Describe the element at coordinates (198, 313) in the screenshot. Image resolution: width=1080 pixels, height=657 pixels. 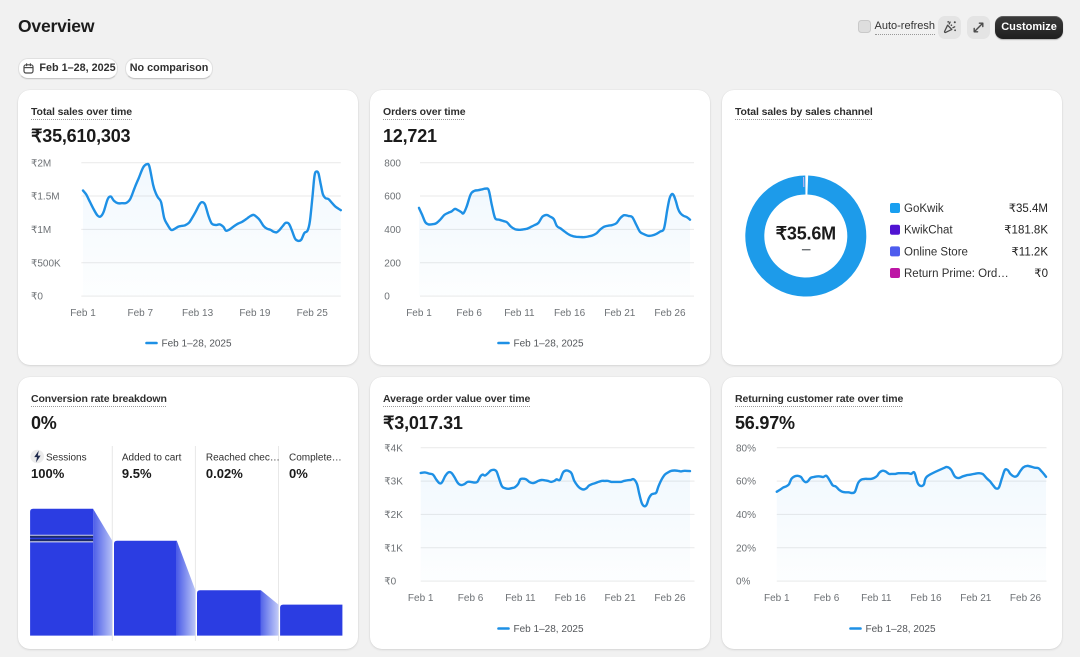
I see `svg-text: Feb 13` at that location.